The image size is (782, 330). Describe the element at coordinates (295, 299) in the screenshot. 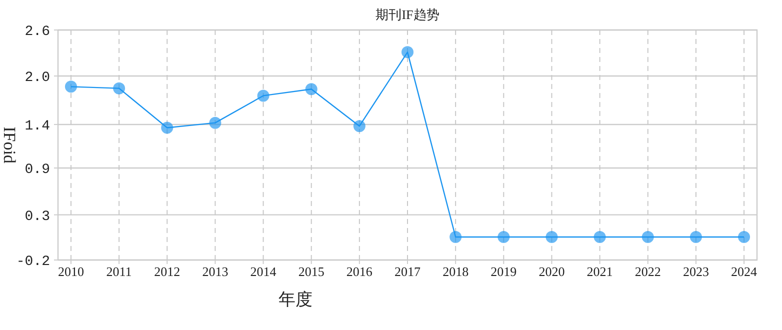

I see `x-axis-title: 年度` at that location.